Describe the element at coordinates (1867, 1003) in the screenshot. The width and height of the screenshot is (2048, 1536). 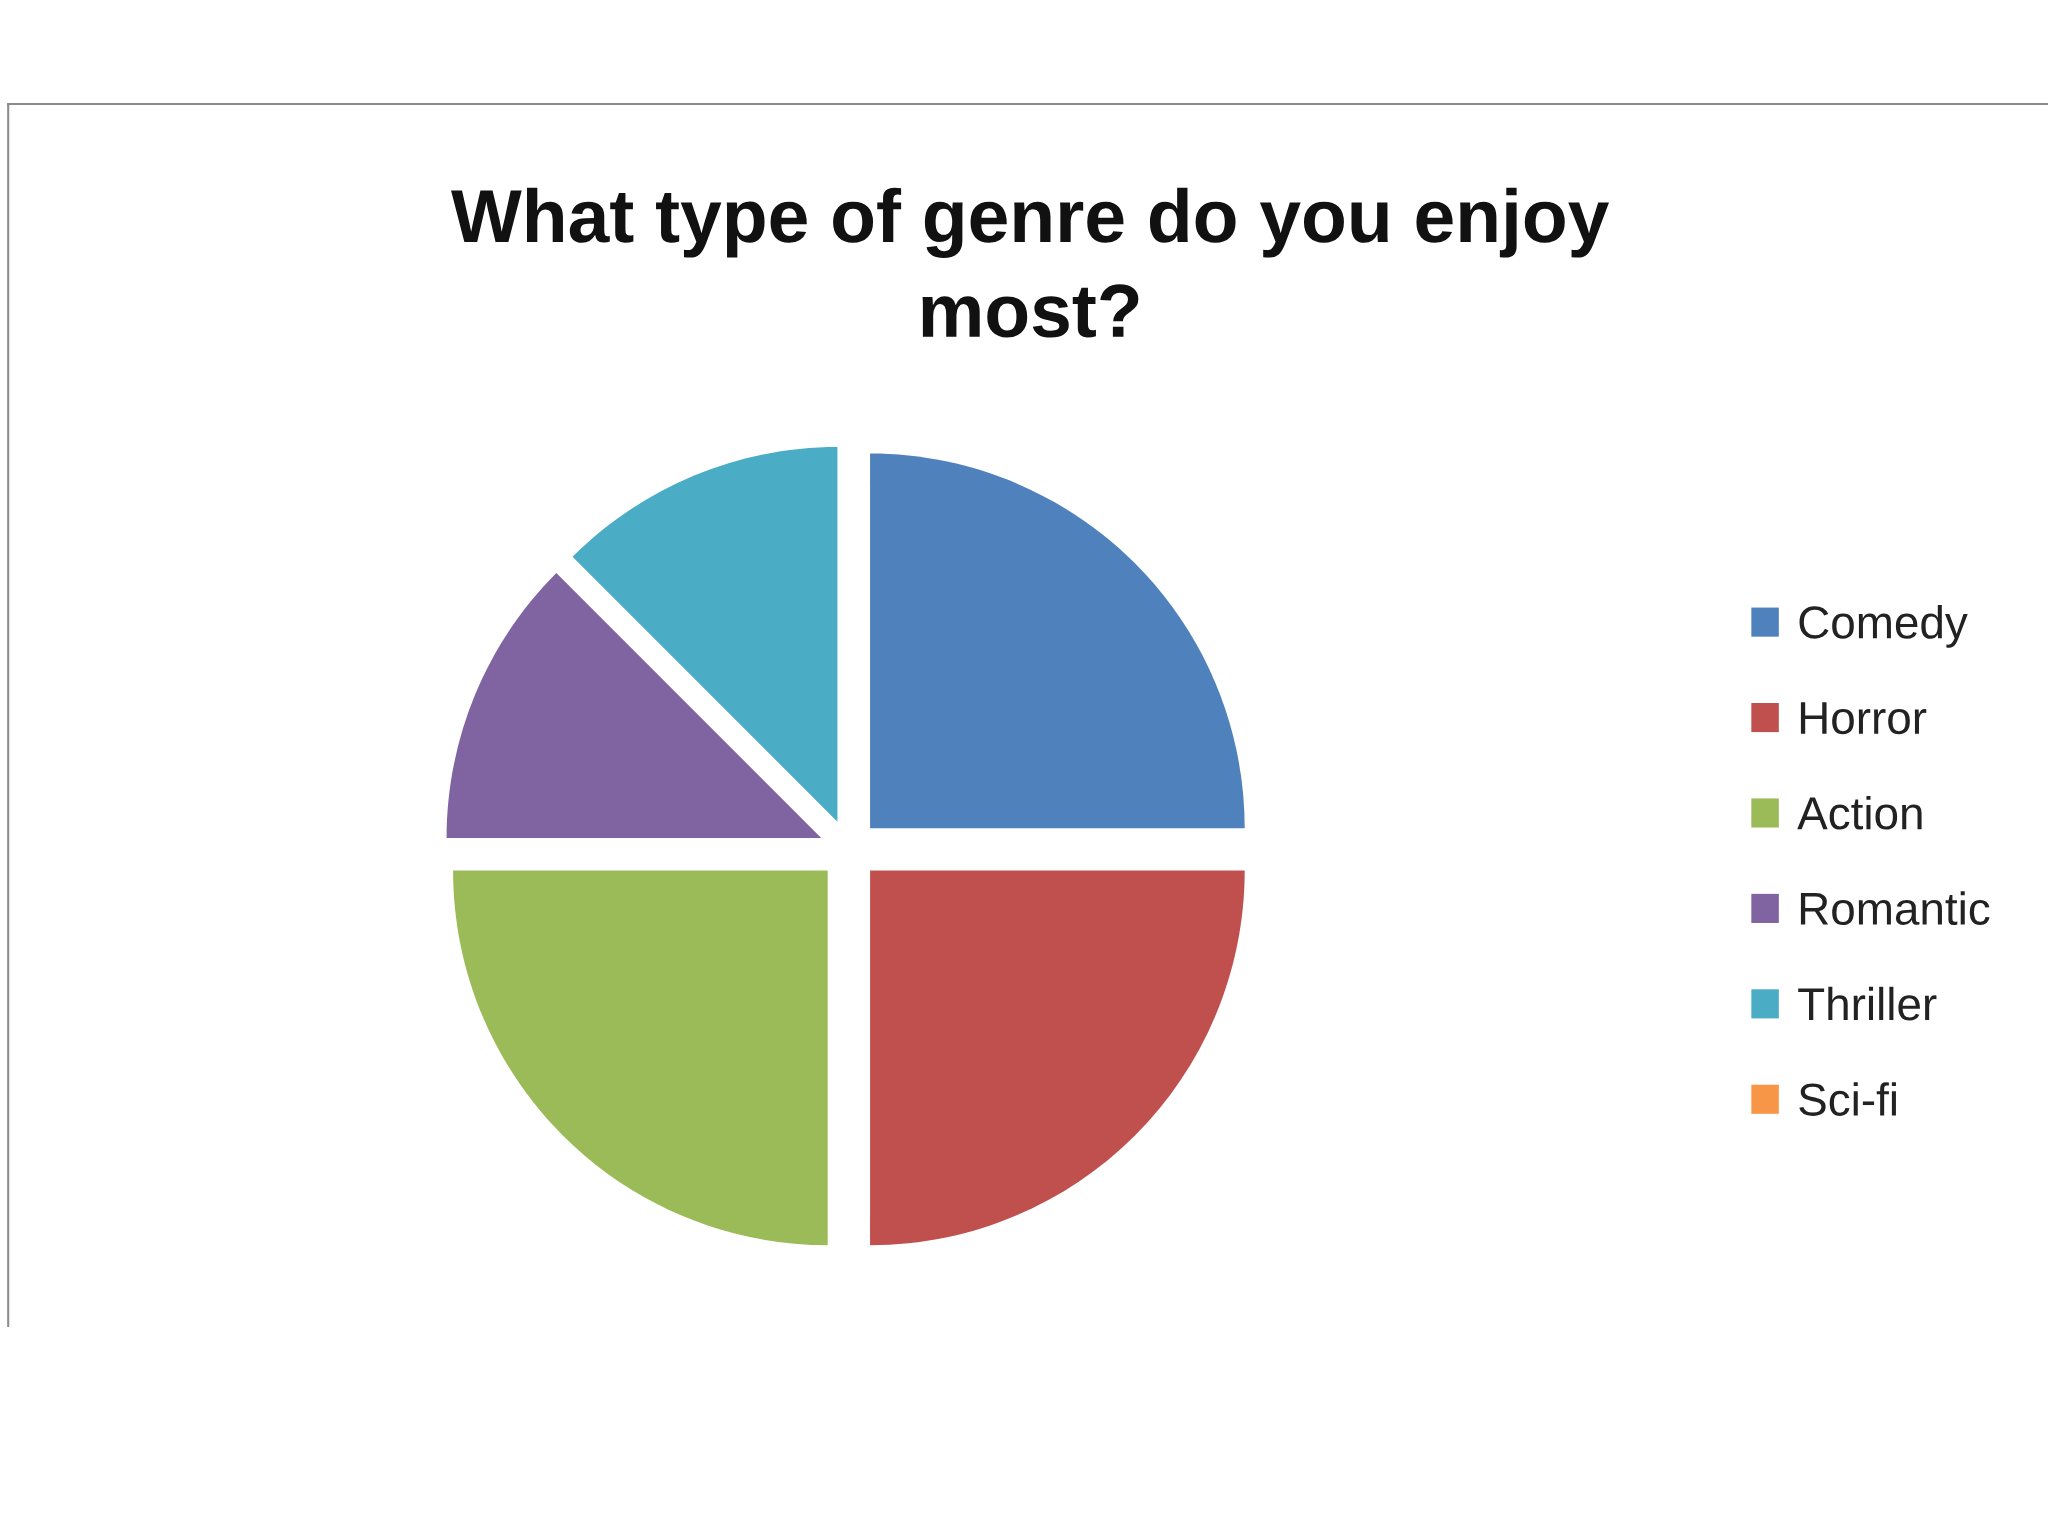
I see `legend-label: Thriller` at that location.